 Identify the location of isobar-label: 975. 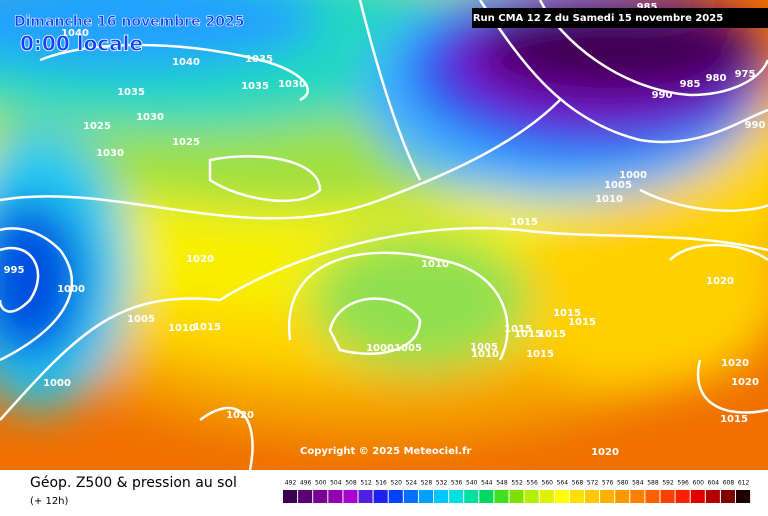
(745, 74).